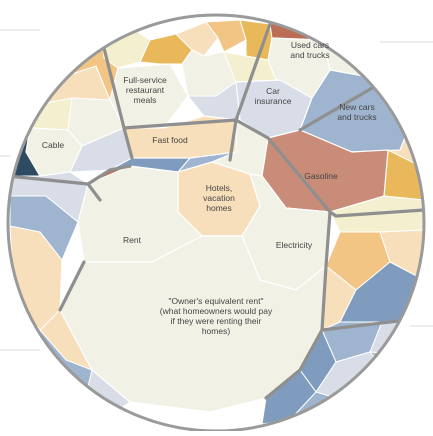 The image size is (433, 436). What do you see at coordinates (216, 321) in the screenshot?
I see `label-owners-equivalent-rent: if they were renting their` at bounding box center [216, 321].